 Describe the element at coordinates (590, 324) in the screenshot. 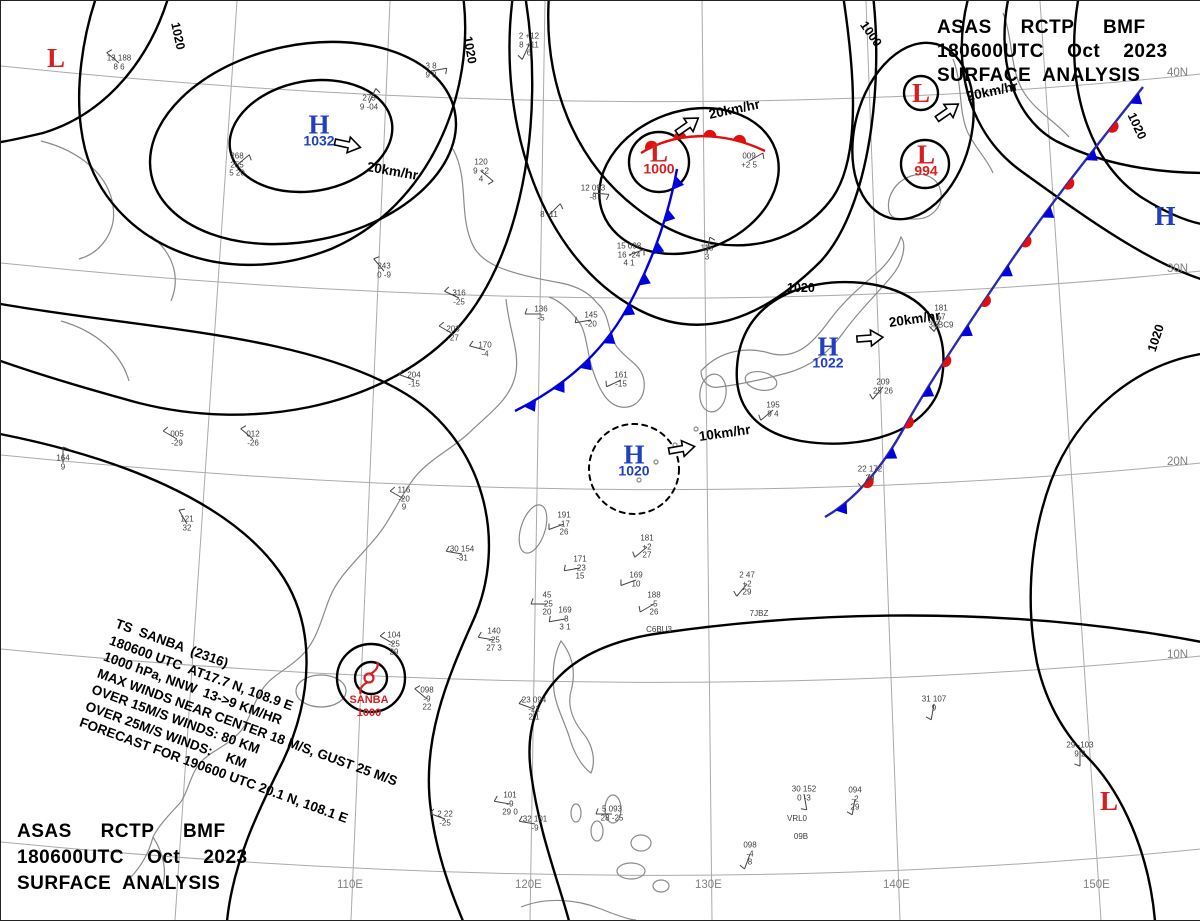

I see `station-value: -20` at that location.